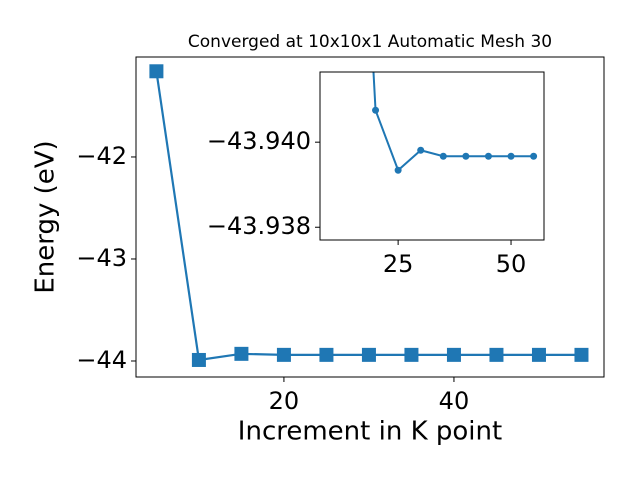 The width and height of the screenshot is (640, 480). I want to click on y-tick-label: −44, so click(101, 360).